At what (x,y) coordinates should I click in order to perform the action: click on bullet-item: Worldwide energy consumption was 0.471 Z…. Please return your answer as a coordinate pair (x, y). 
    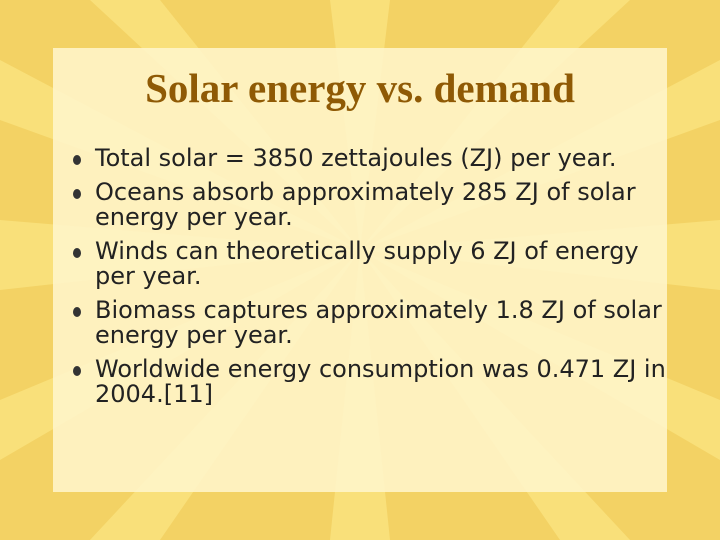
    Looking at the image, I should click on (369, 381).